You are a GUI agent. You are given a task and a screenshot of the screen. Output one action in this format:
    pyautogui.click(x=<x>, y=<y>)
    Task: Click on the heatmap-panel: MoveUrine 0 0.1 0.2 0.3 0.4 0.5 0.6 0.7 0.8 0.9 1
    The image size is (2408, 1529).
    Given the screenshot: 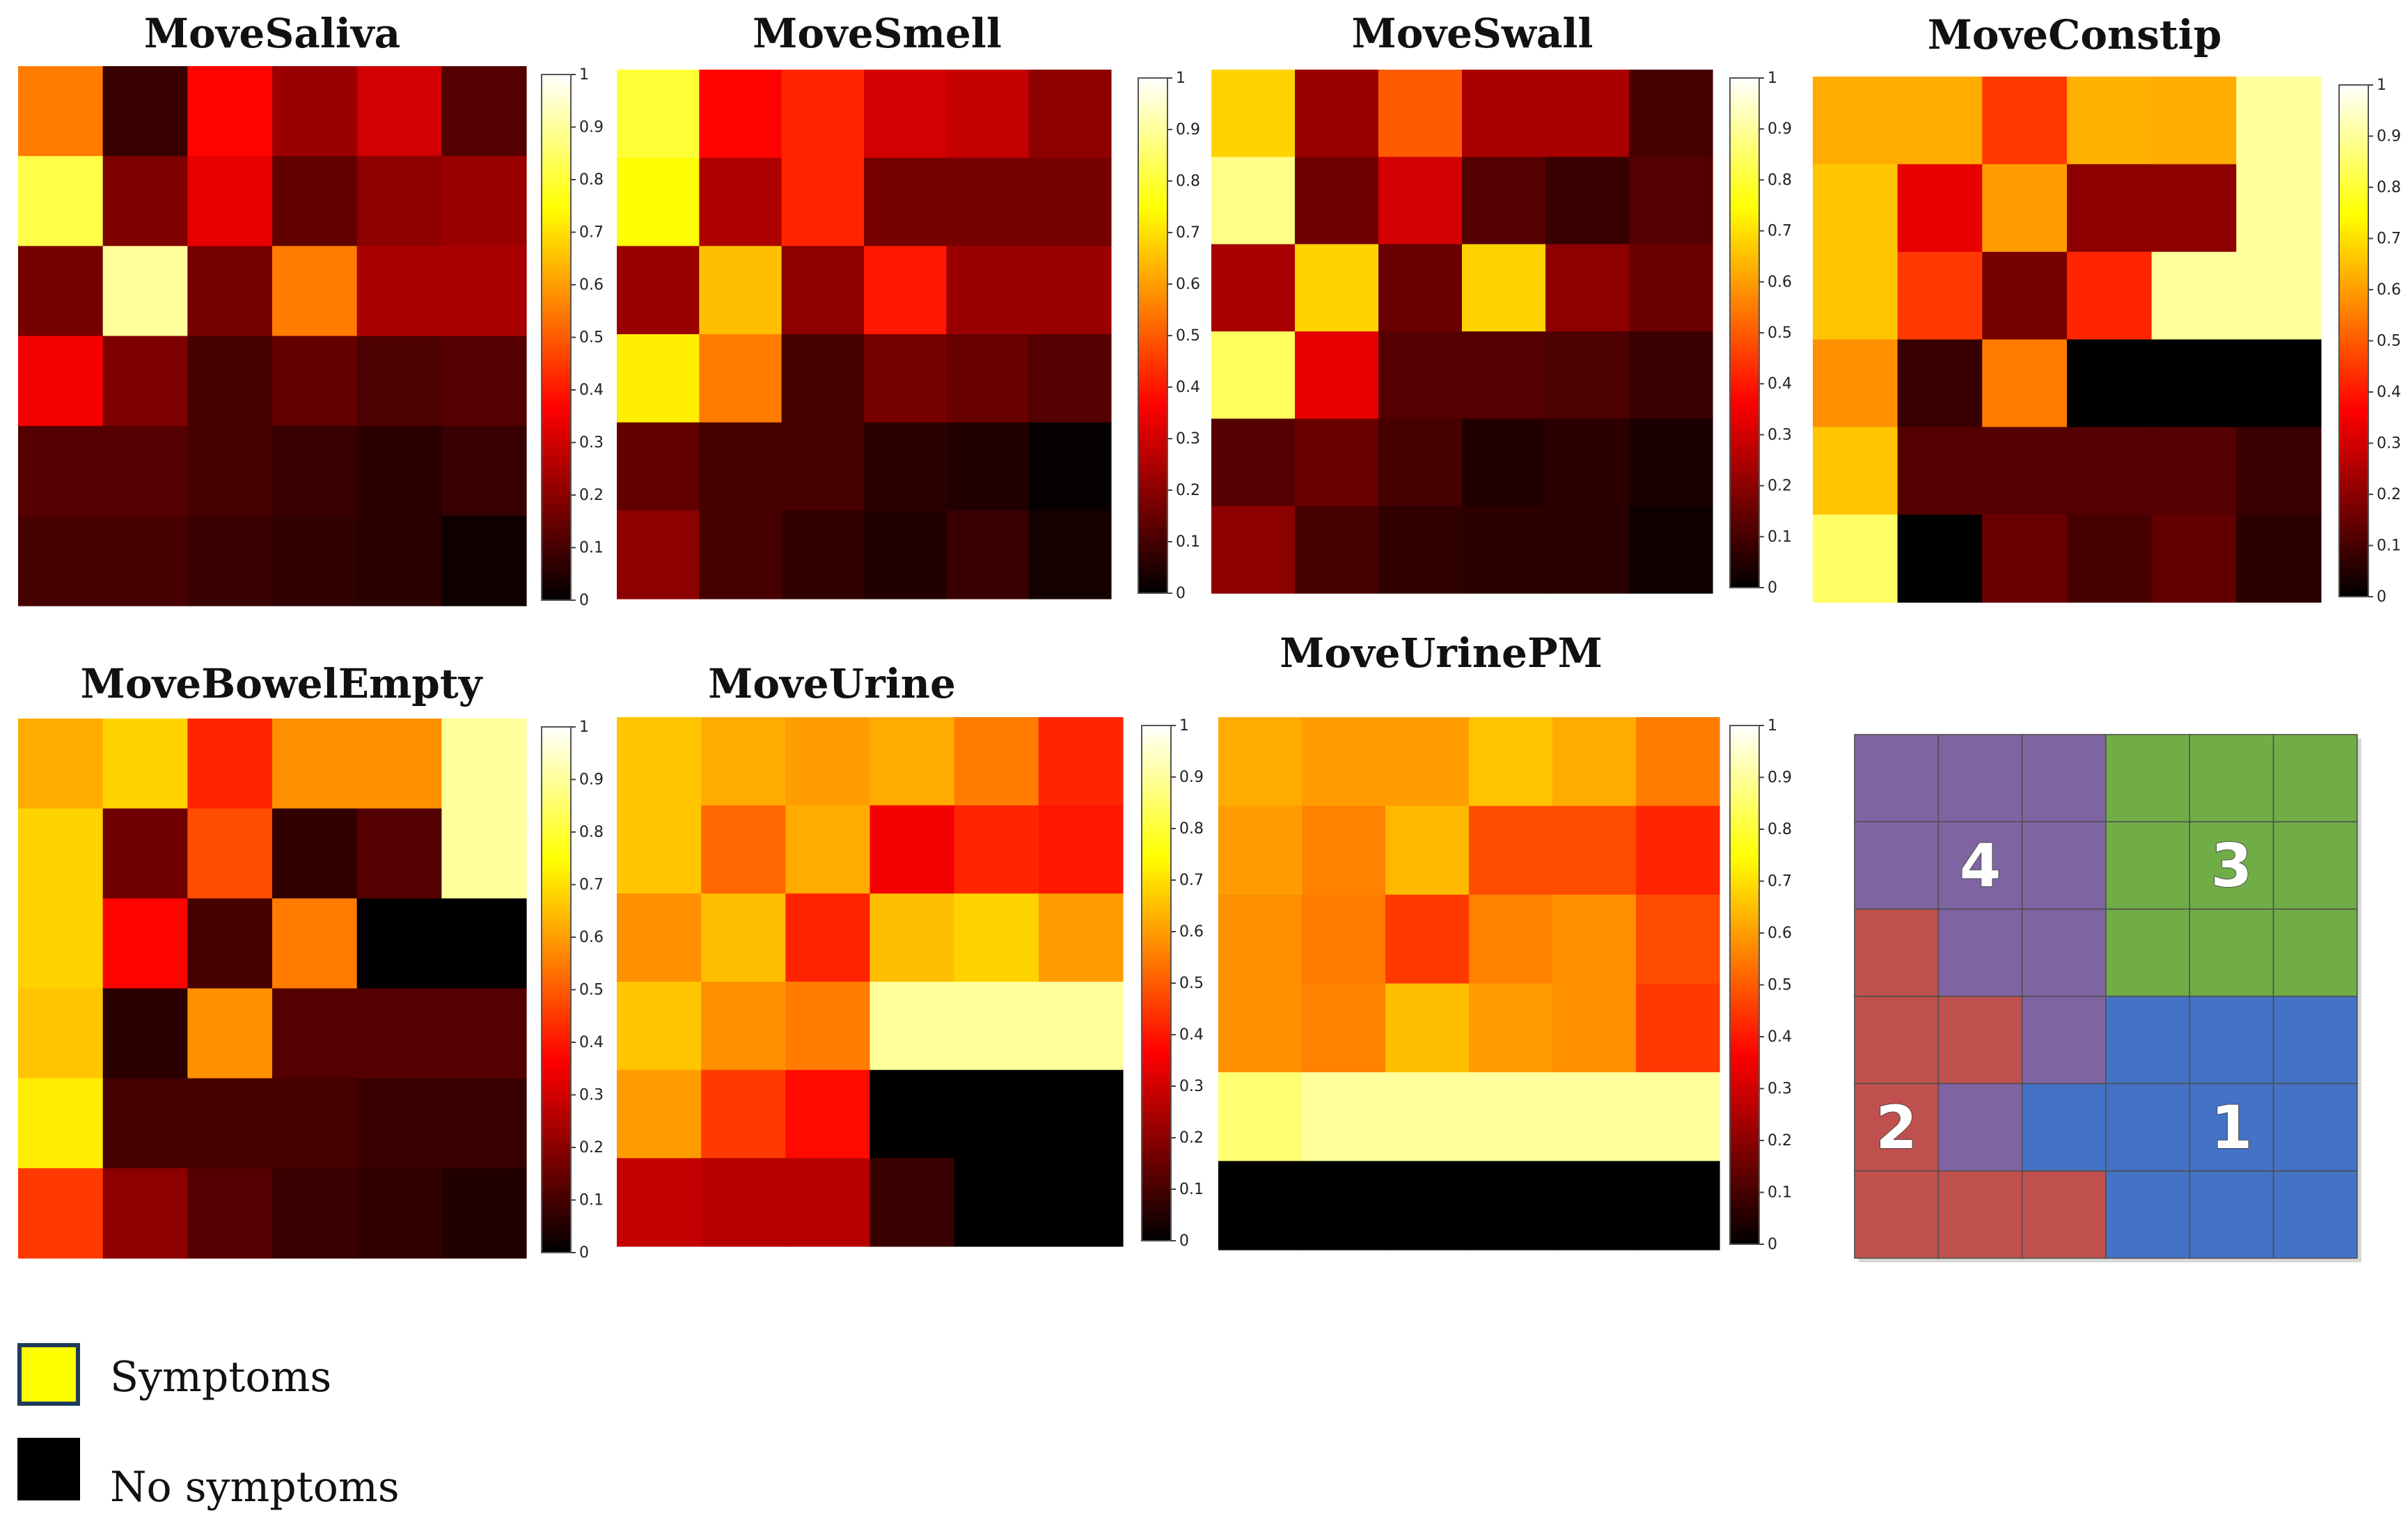 What is the action you would take?
    pyautogui.click(x=911, y=955)
    